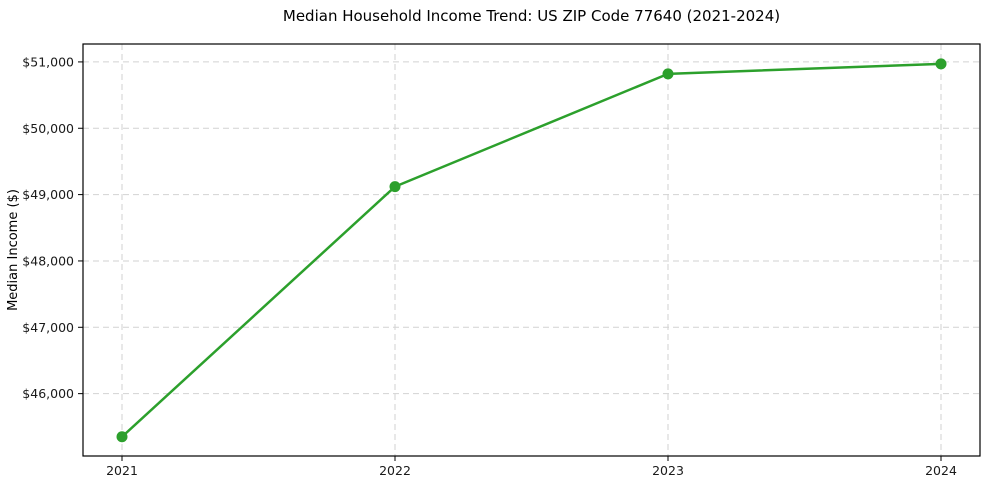  I want to click on y-tick-label: $48,000, so click(48, 260).